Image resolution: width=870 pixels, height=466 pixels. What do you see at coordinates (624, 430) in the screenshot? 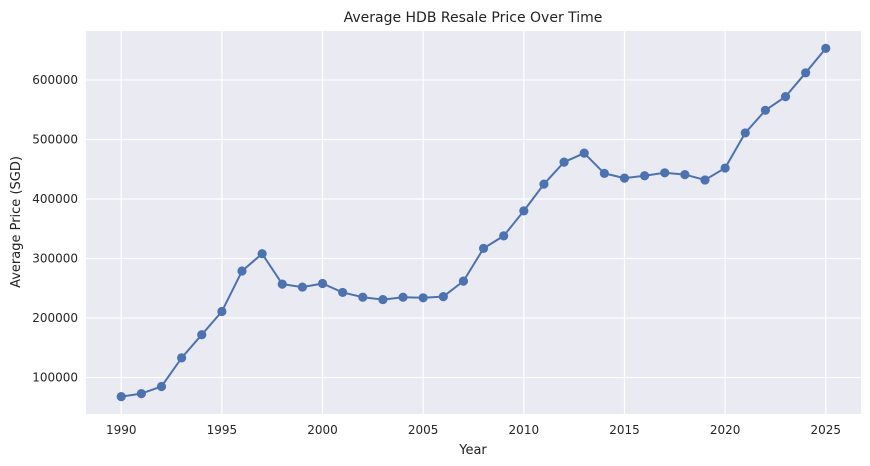
I see `x-tick-label: 2015` at bounding box center [624, 430].